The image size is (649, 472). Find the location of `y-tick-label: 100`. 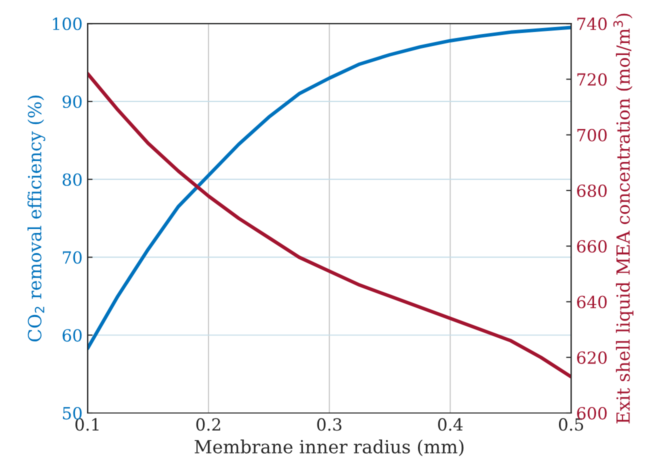

y-tick-label: 100 is located at coordinates (67, 24).